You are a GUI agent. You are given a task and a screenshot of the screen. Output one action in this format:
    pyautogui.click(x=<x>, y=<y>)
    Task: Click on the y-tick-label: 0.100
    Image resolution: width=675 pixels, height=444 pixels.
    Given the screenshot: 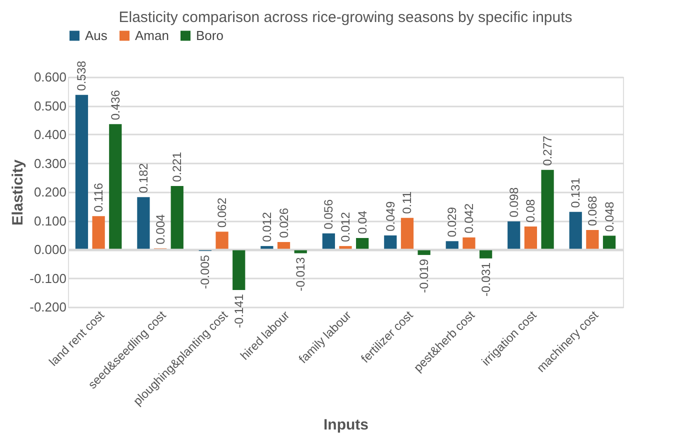 What is the action you would take?
    pyautogui.click(x=50, y=220)
    